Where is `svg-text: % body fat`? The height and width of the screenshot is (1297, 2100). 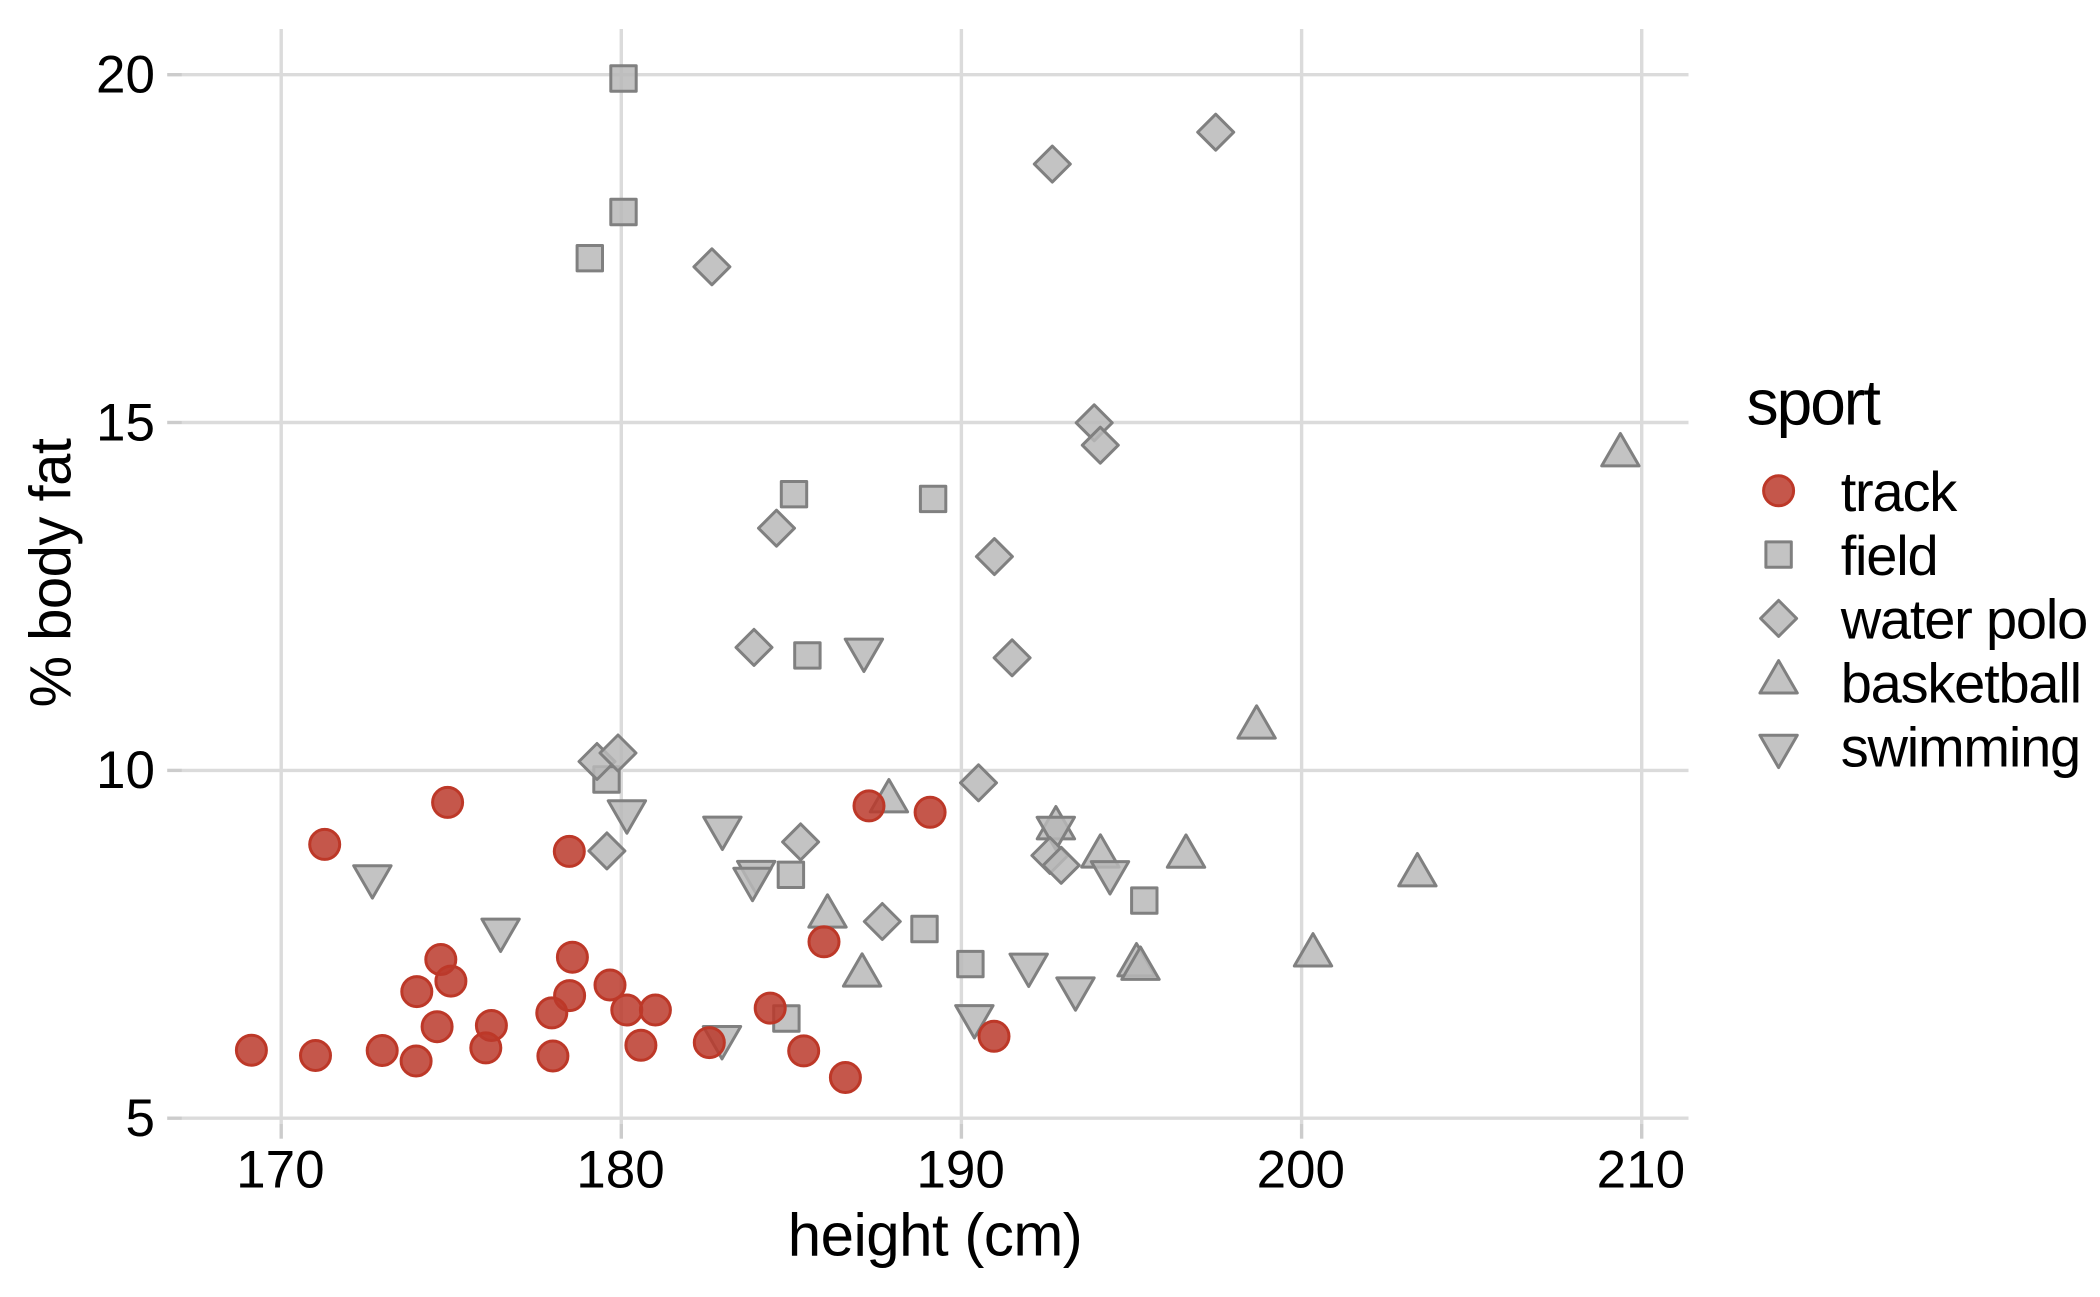
svg-text: % body fat is located at coordinates (51, 572).